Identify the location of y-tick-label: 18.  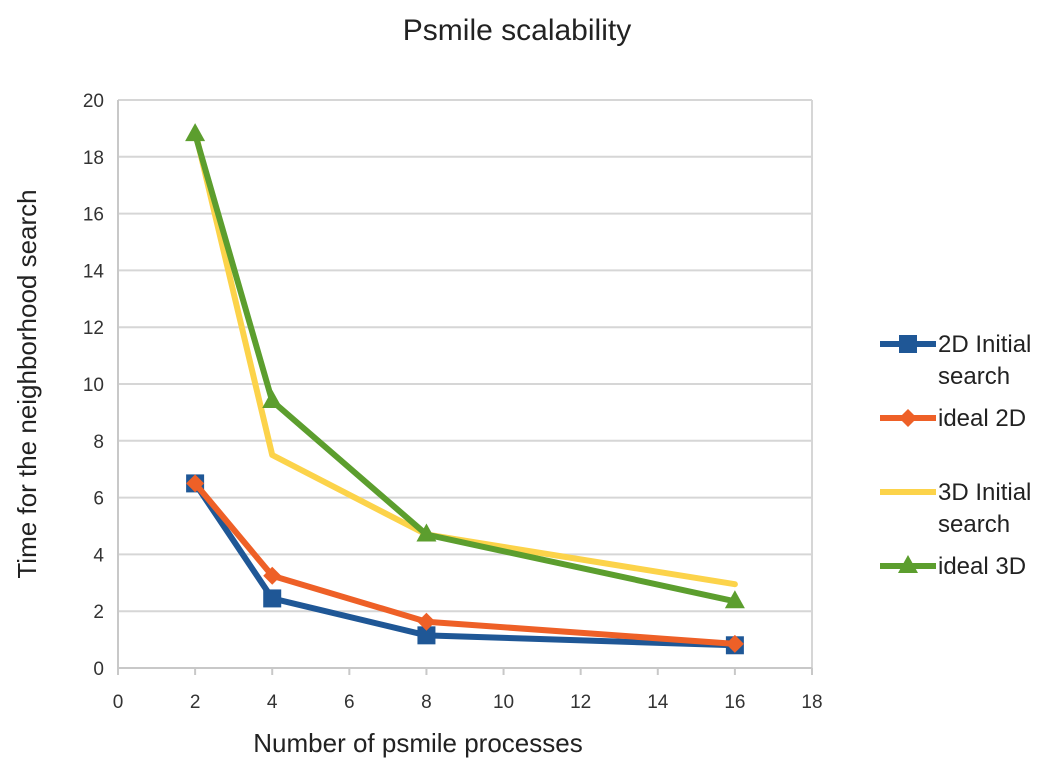
(93, 158).